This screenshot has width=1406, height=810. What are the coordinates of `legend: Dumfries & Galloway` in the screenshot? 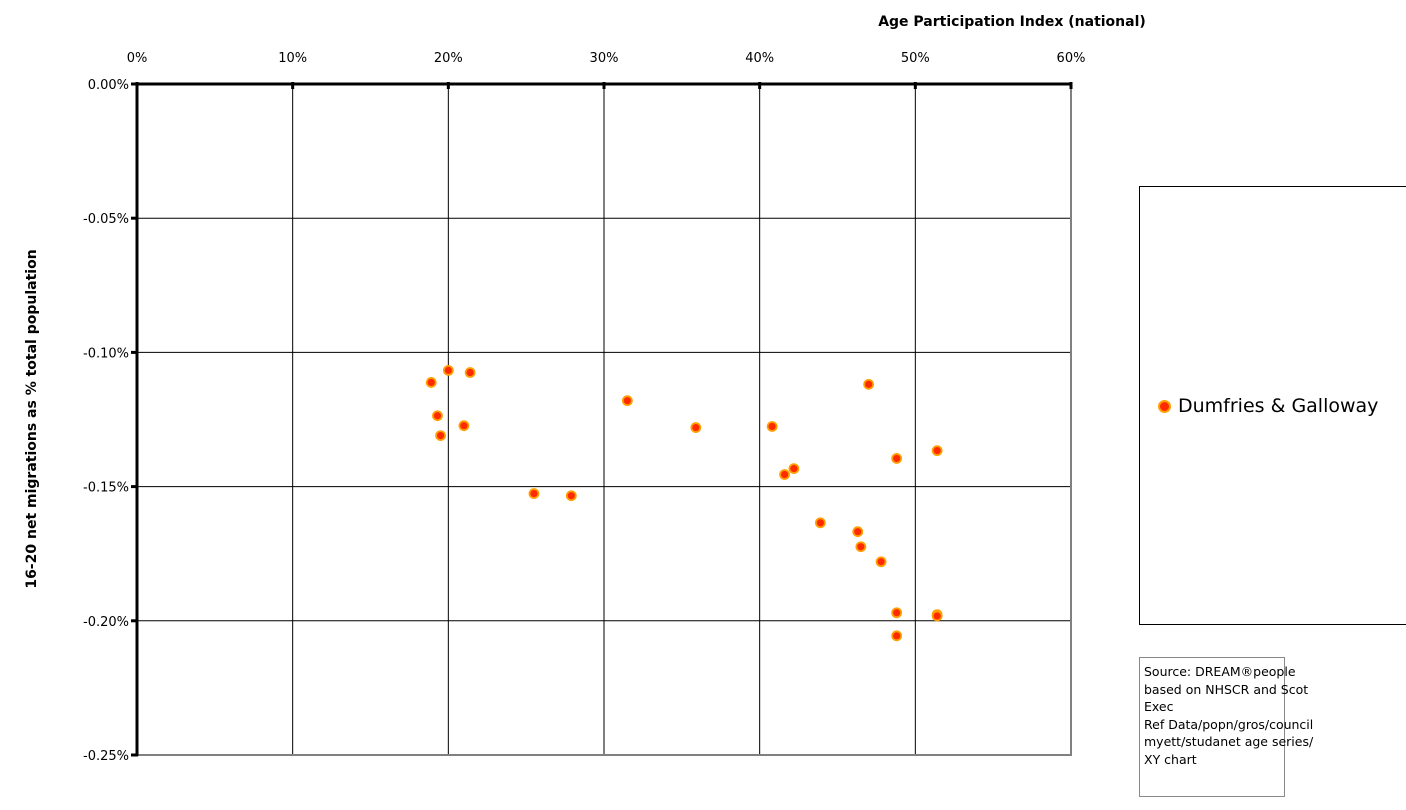 It's located at (1272, 405).